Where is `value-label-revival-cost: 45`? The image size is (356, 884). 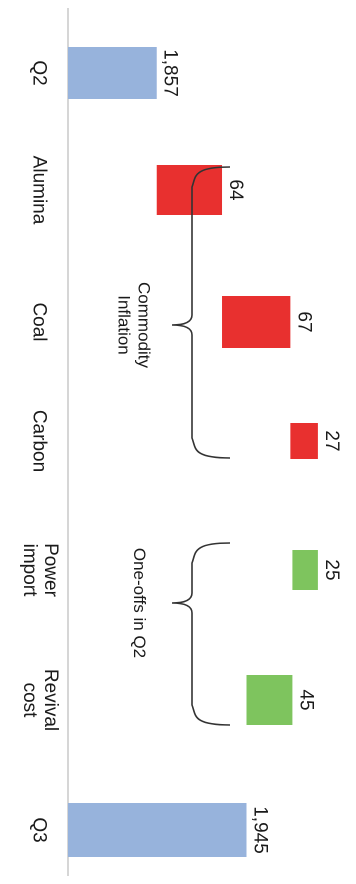 value-label-revival-cost: 45 is located at coordinates (305, 699).